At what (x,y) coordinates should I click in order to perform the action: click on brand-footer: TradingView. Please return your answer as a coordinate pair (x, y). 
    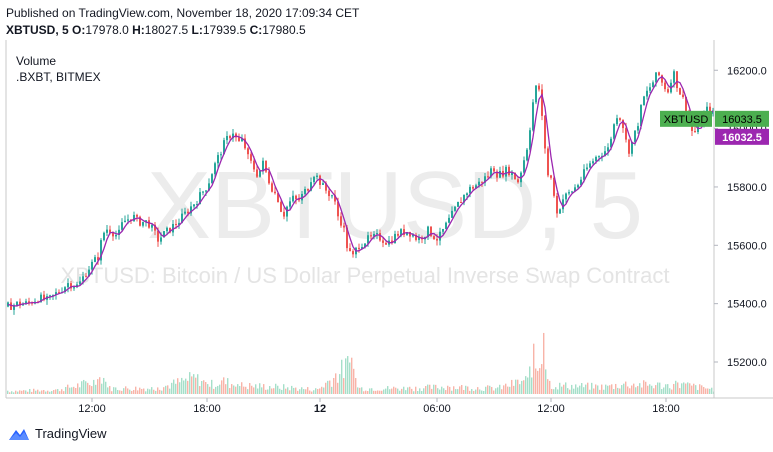
    Looking at the image, I should click on (57, 433).